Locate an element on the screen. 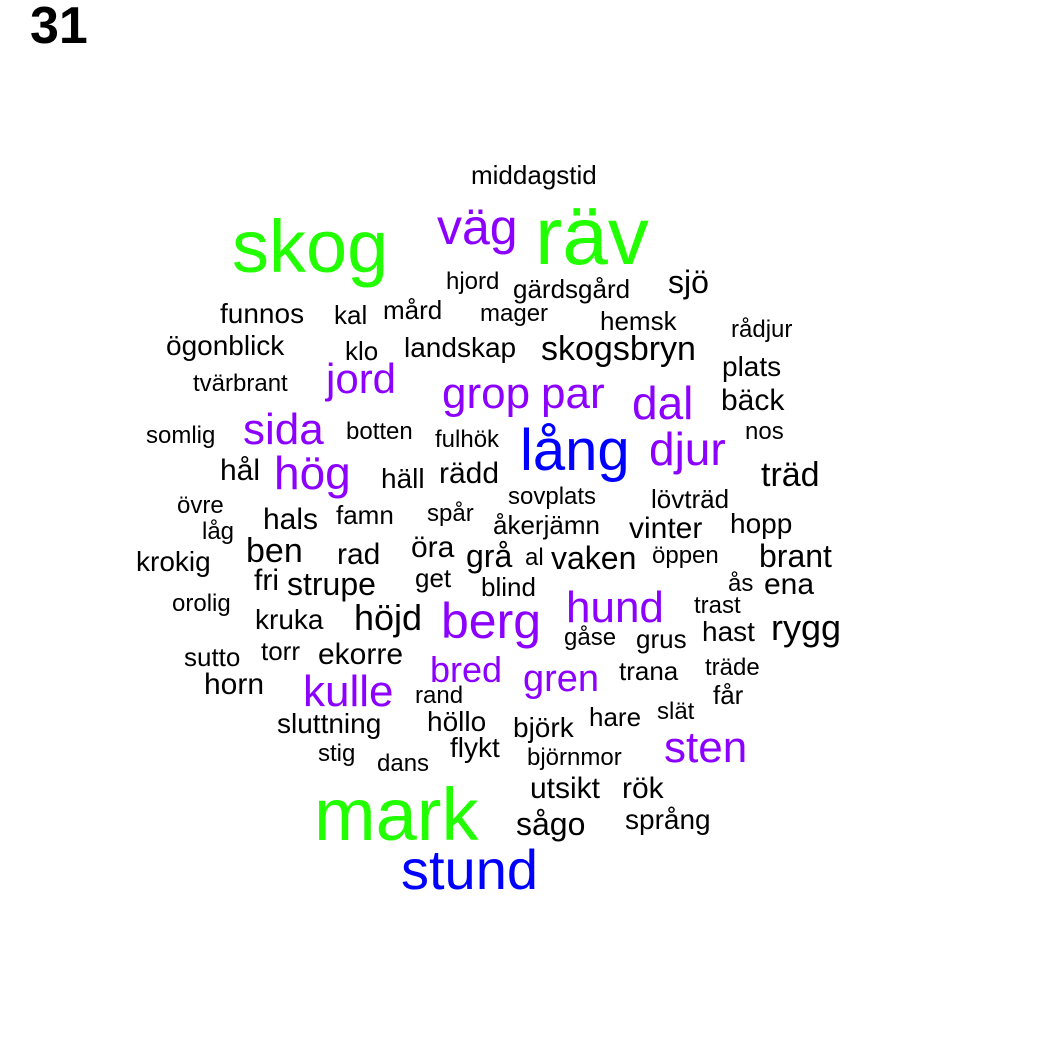 Image resolution: width=1050 pixels, height=1050 pixels. cloud-word: ås is located at coordinates (741, 583).